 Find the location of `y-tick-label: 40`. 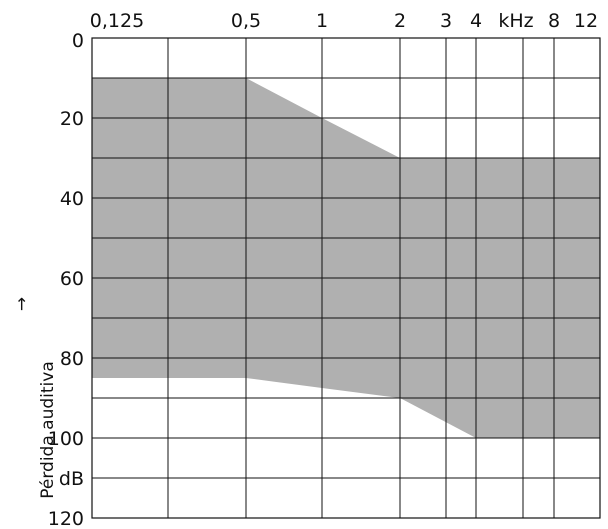

y-tick-label: 40 is located at coordinates (72, 199).